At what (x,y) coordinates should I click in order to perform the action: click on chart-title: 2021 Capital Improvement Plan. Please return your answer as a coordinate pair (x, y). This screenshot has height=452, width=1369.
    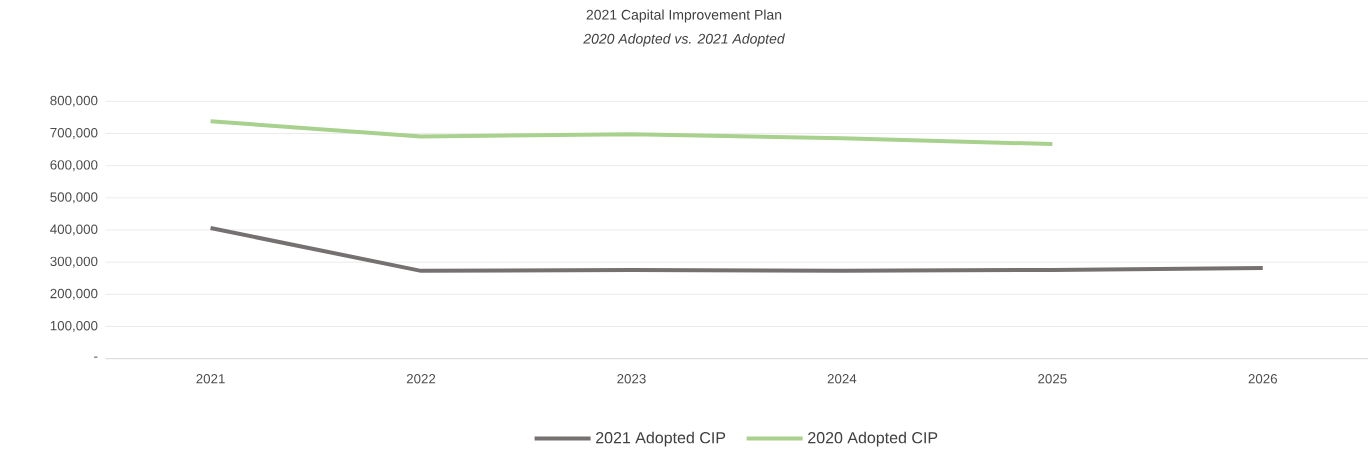
    Looking at the image, I should click on (684, 16).